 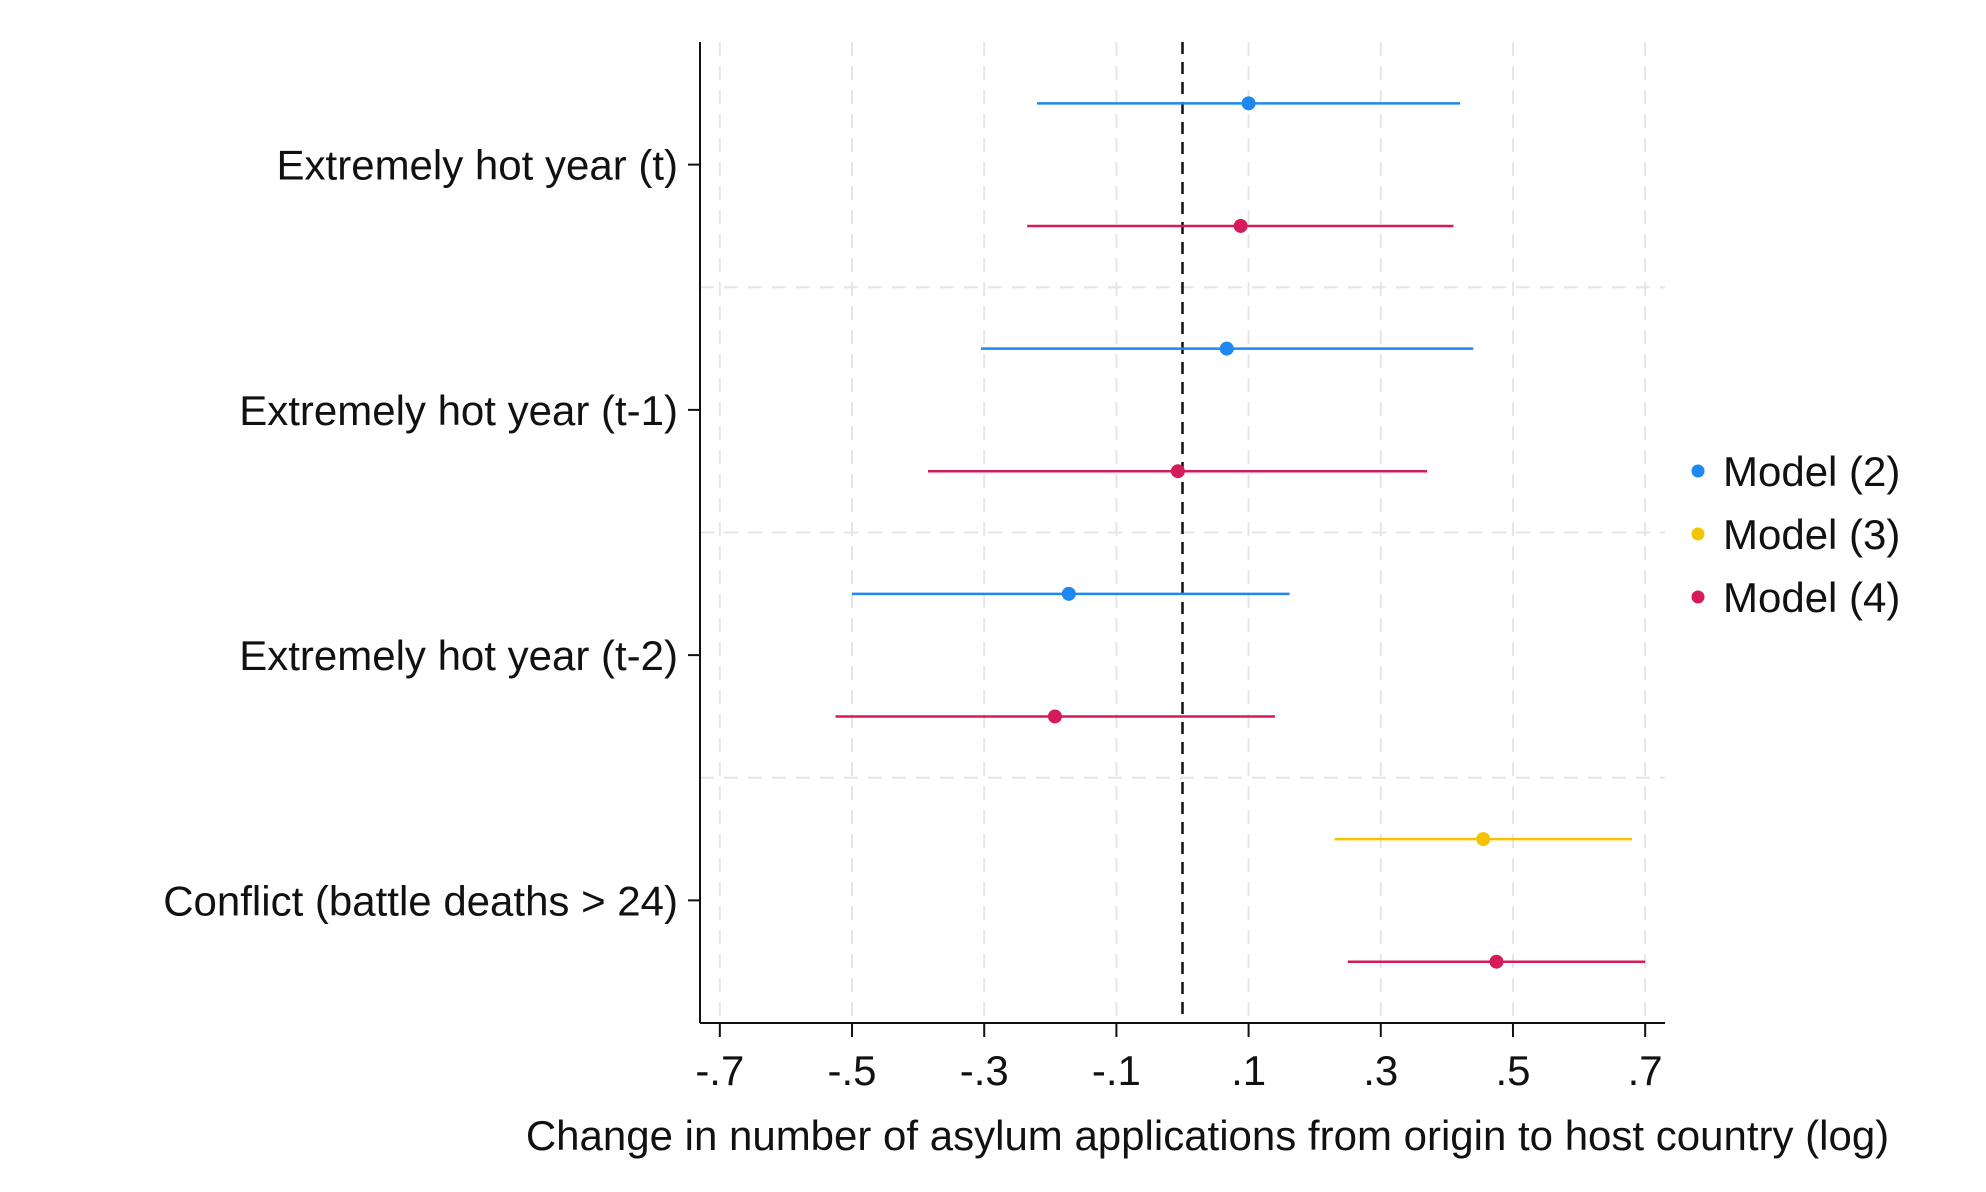 I want to click on x-tick-label: -.3, so click(x=984, y=1070).